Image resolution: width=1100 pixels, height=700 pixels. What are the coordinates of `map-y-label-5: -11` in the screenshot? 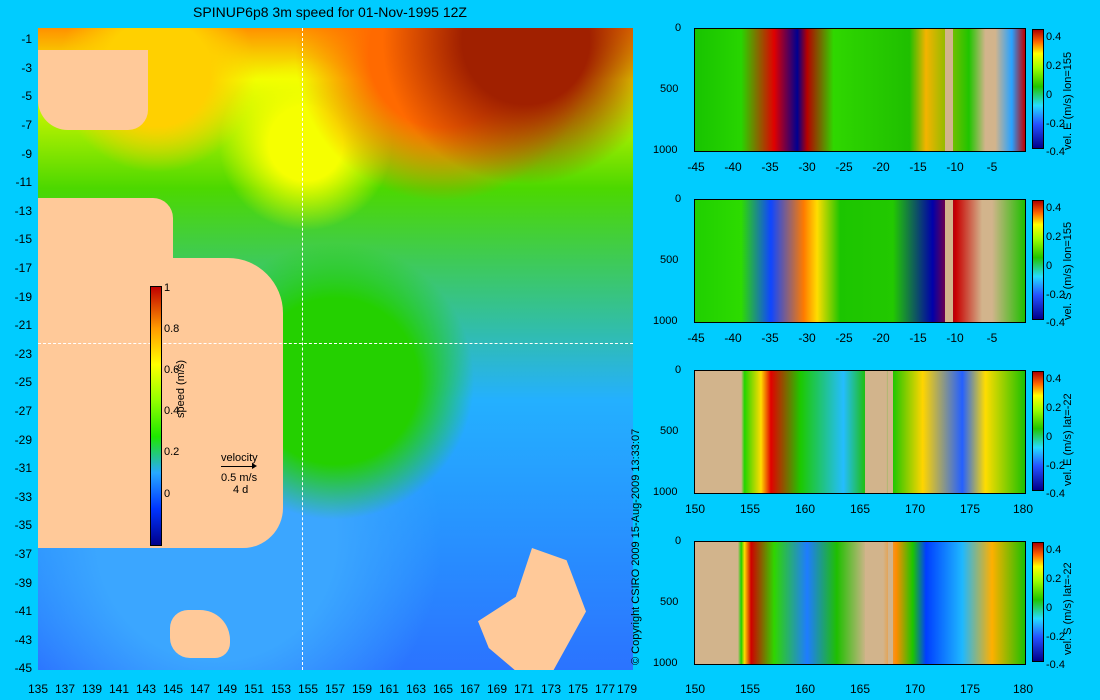 It's located at (23, 182).